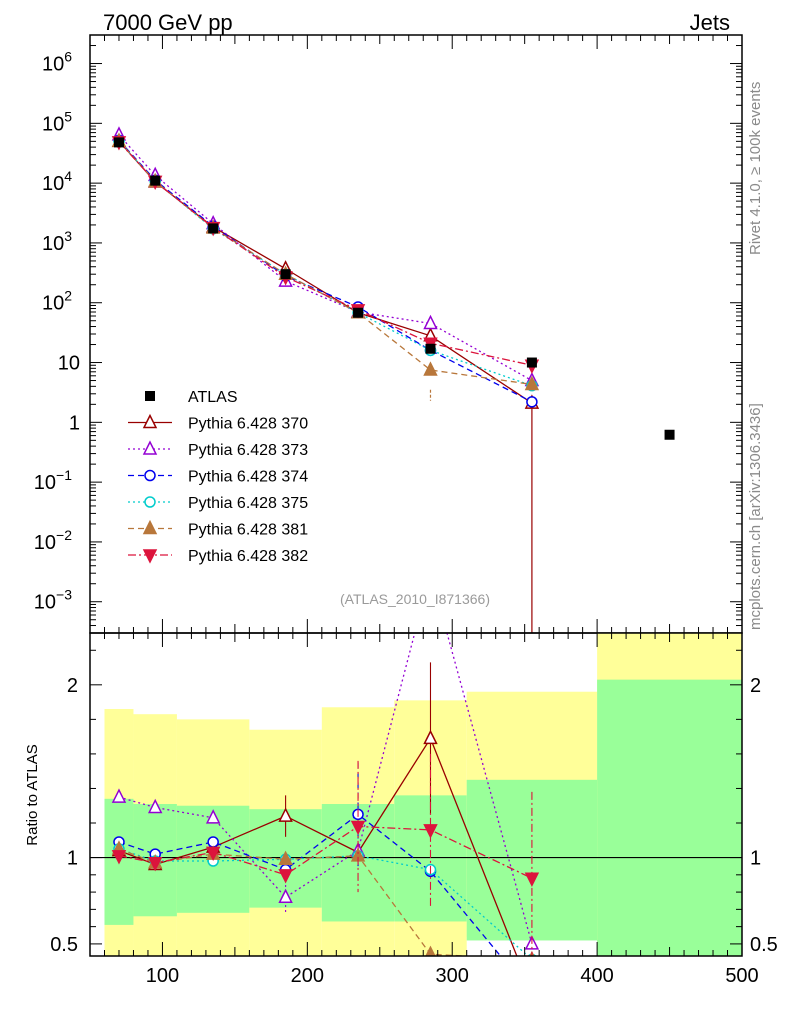 The height and width of the screenshot is (1024, 786). Describe the element at coordinates (764, 945) in the screenshot. I see `ratio-tick-label-right: 0.5` at that location.